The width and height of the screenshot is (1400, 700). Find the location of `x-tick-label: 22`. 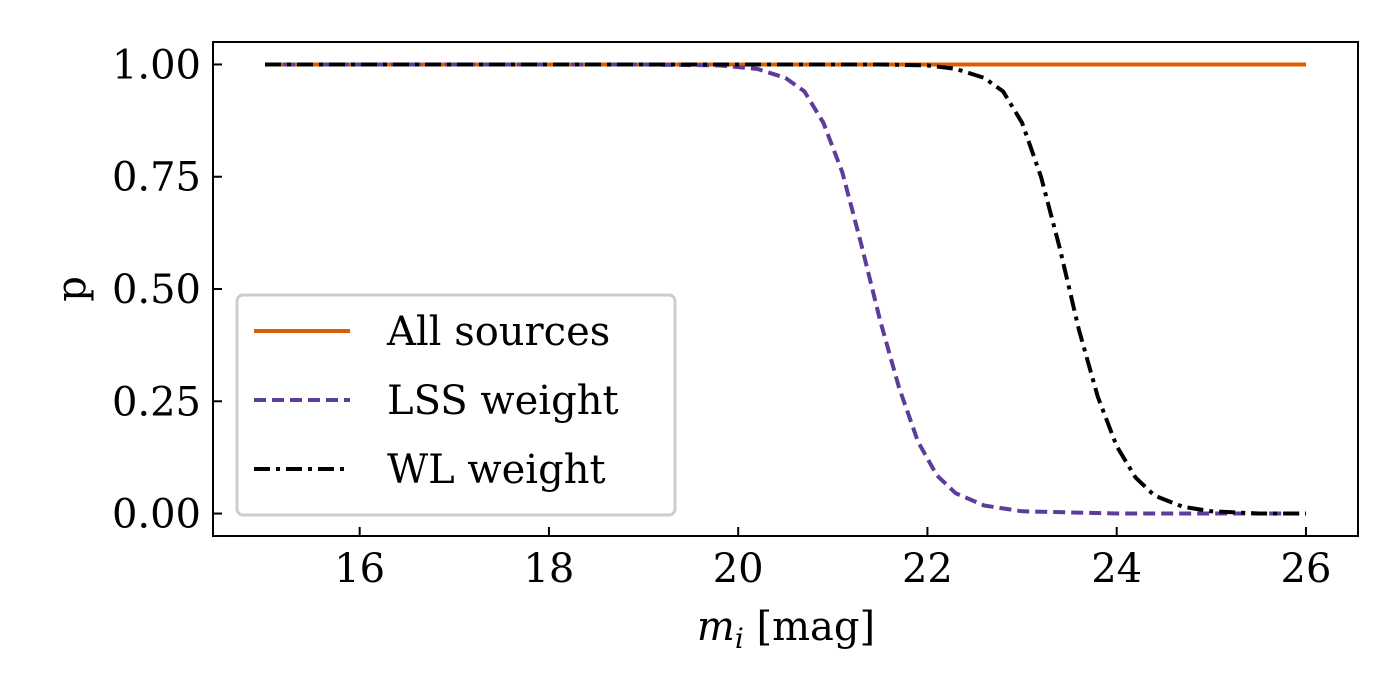

x-tick-label: 22 is located at coordinates (927, 569).